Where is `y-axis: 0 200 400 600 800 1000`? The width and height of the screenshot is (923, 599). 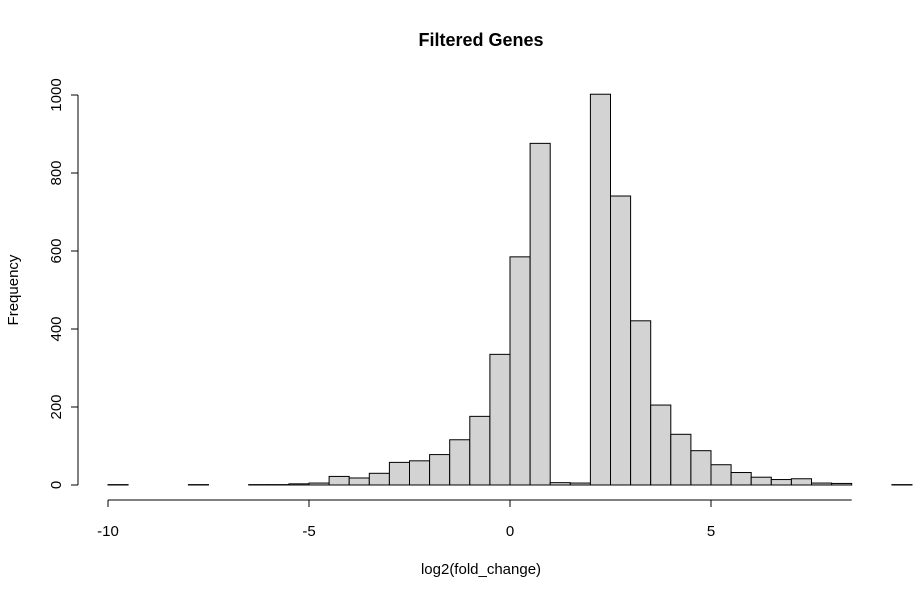 y-axis: 0 200 400 600 800 1000 is located at coordinates (63, 283).